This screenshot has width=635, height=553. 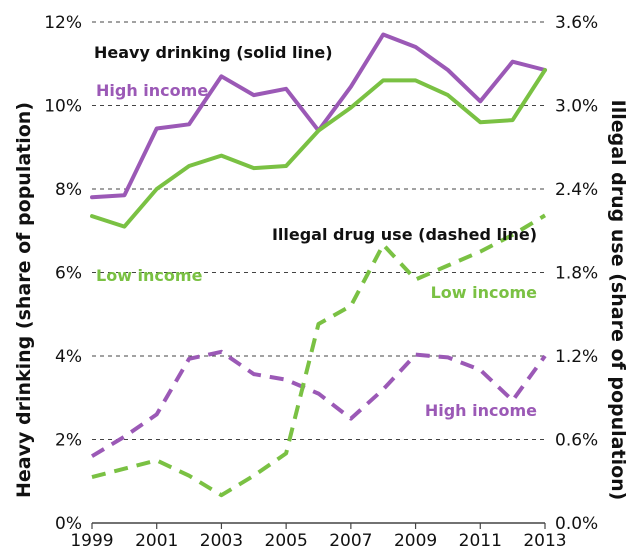 What do you see at coordinates (318, 537) in the screenshot?
I see `x-axis-ticks: 1999 2001 2003 2005 2007 2009 2011 2013` at bounding box center [318, 537].